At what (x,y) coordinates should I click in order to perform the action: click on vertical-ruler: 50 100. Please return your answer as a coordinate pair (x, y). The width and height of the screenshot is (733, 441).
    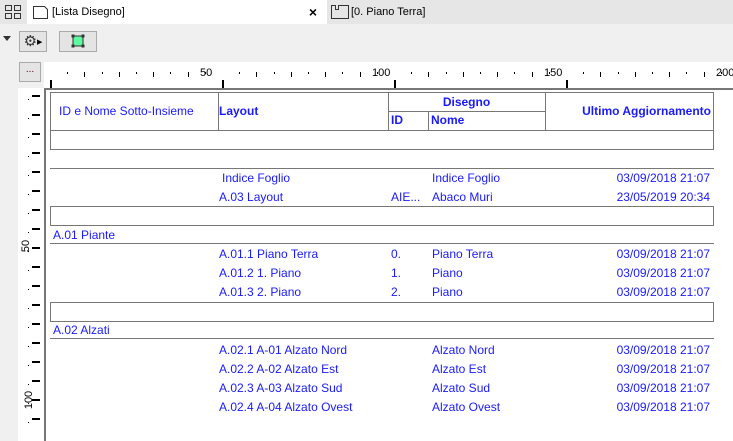
    Looking at the image, I should click on (31, 264).